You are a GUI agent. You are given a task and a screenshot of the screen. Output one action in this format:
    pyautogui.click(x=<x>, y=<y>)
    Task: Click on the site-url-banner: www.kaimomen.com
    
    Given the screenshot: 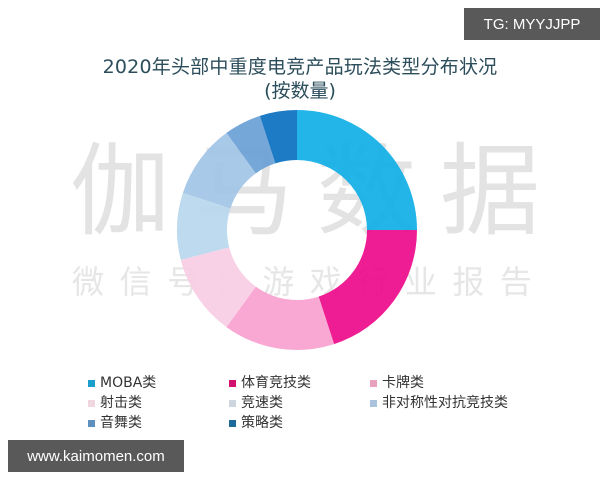 What is the action you would take?
    pyautogui.click(x=96, y=456)
    